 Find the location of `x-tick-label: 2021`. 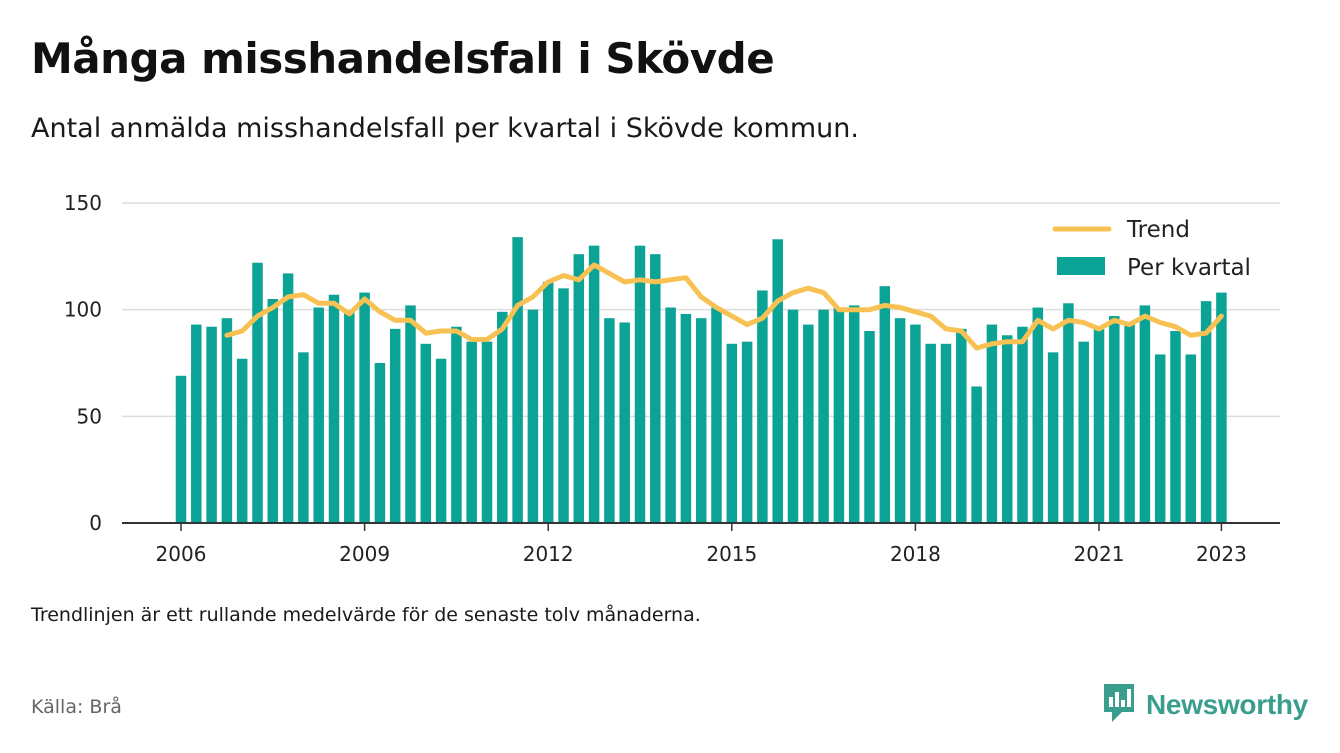

x-tick-label: 2021 is located at coordinates (1099, 554).